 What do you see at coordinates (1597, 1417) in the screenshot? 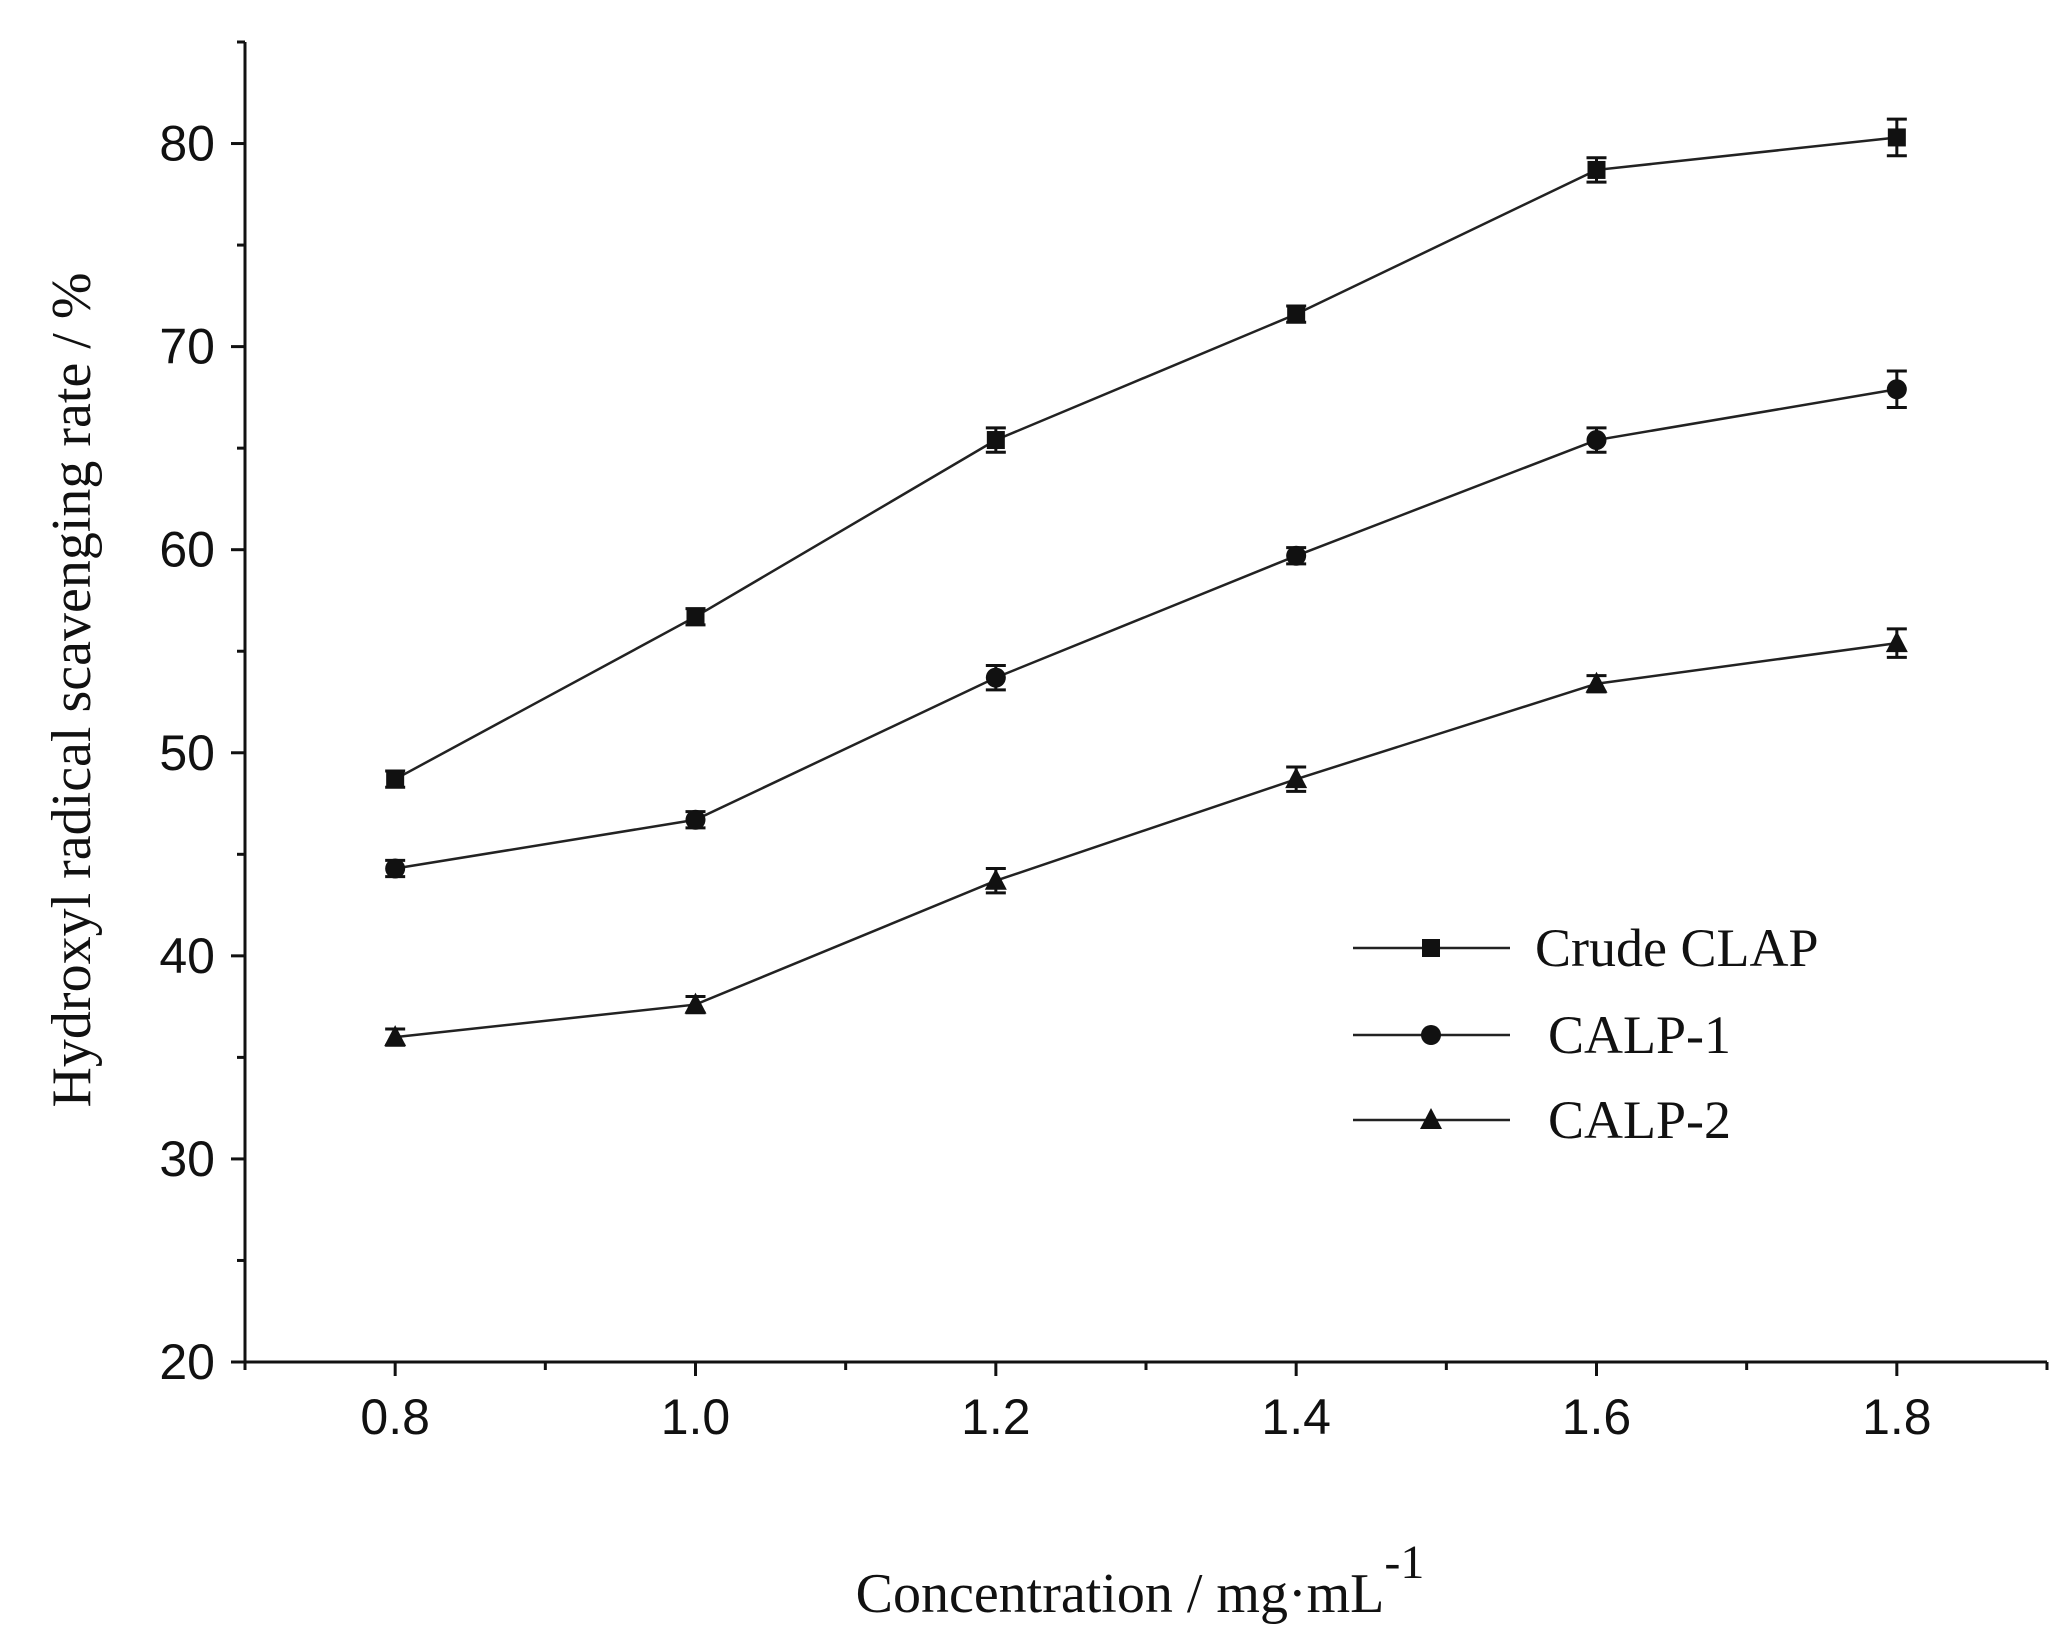
I see `x-tick-label: 1.6` at bounding box center [1597, 1417].